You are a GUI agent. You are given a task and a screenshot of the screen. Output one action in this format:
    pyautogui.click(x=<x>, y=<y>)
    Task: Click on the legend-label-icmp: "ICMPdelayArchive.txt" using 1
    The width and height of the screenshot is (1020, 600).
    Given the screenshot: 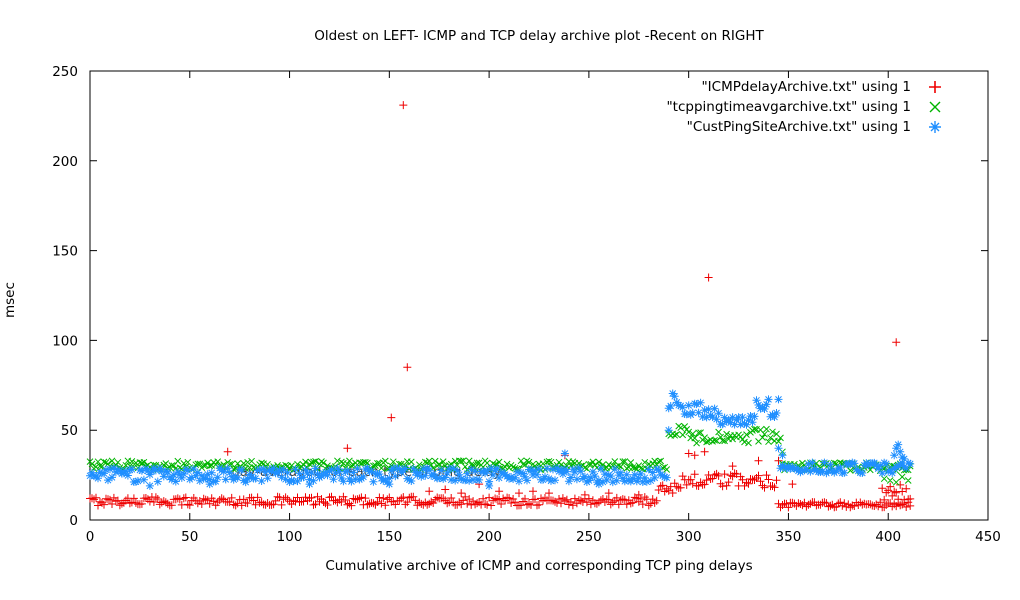 What is the action you would take?
    pyautogui.click(x=806, y=87)
    